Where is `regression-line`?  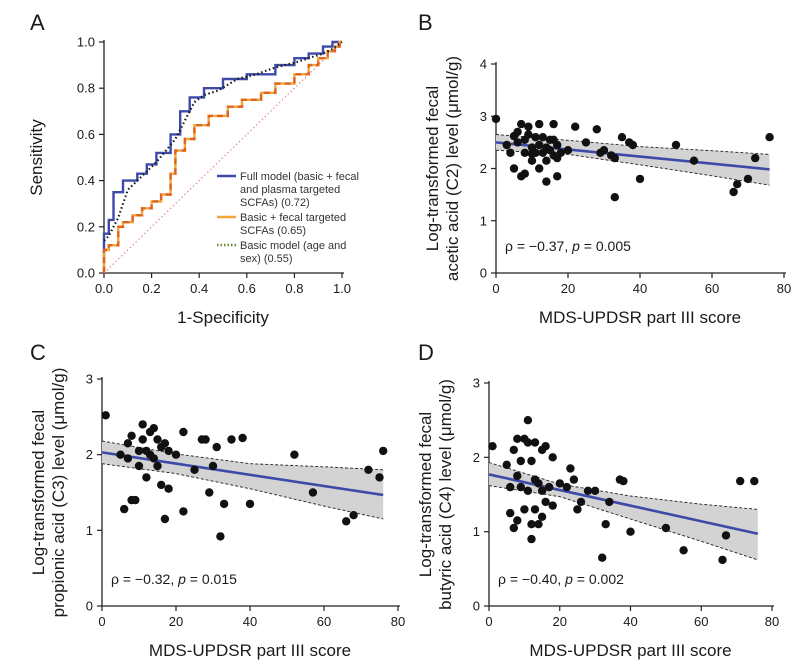
regression-line is located at coordinates (242, 474).